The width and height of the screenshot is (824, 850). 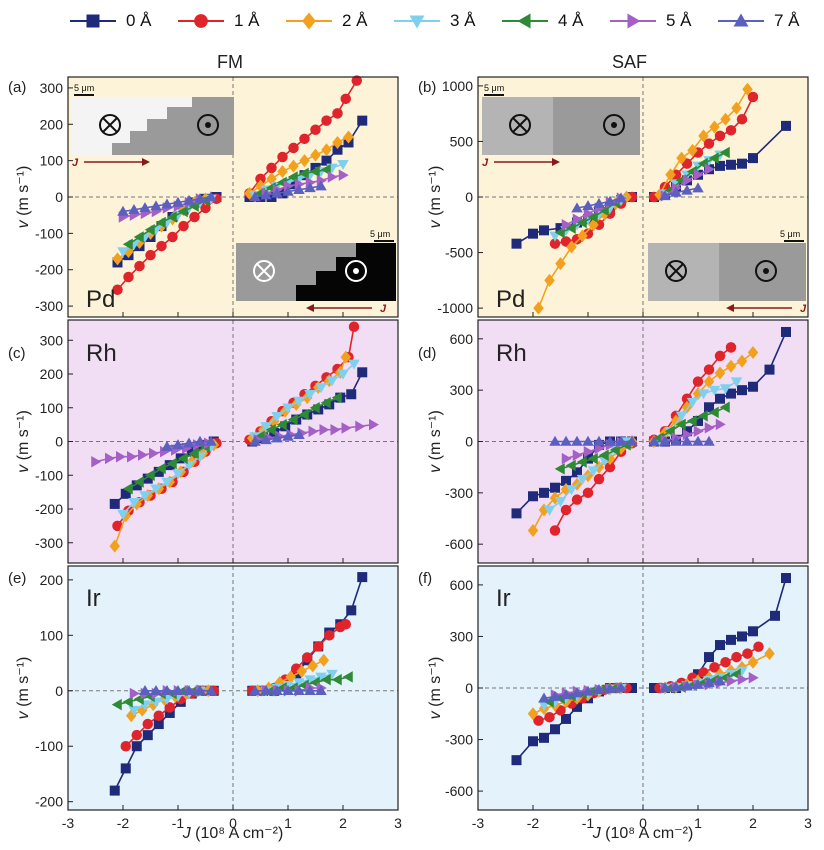 I want to click on x-tick-label: 1, so click(x=288, y=823).